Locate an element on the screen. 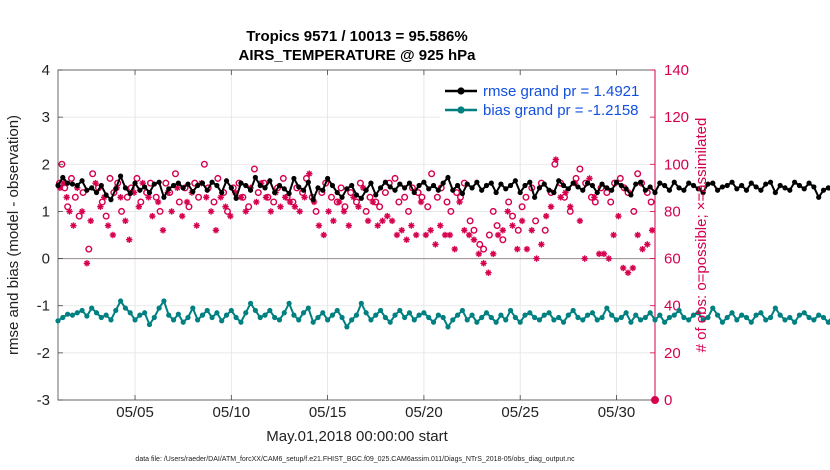 This screenshot has height=470, width=830. x-tick-label-0: 05/05 is located at coordinates (135, 412).